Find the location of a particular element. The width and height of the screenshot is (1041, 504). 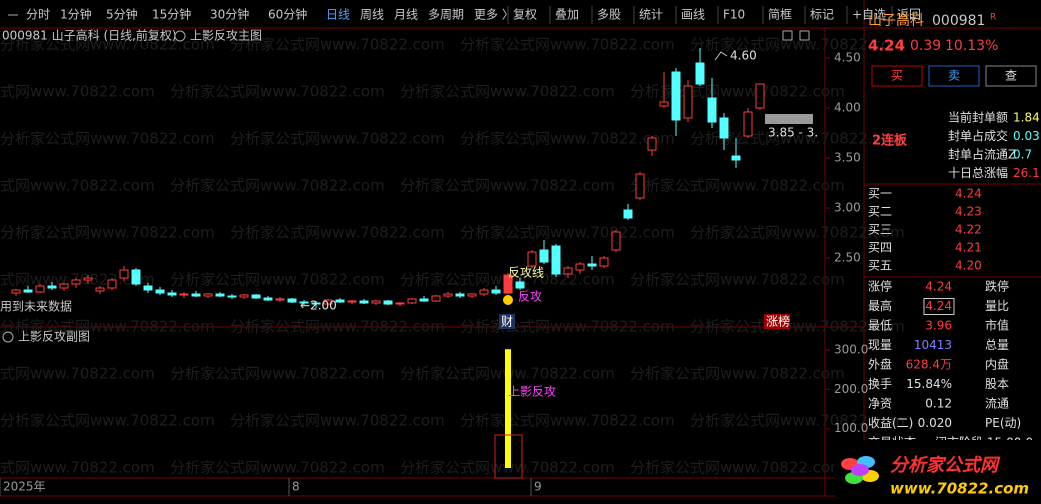

tool-button: 简框 is located at coordinates (780, 15).